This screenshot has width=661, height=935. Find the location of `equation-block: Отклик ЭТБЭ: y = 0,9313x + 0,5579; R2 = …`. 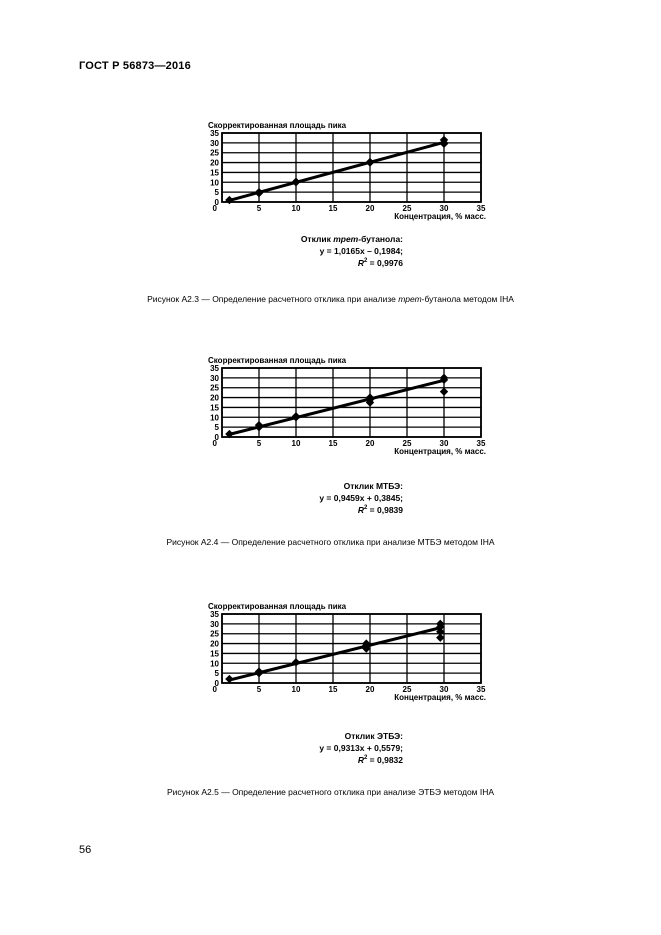

equation-block: Отклик ЭТБЭ: y = 0,9313x + 0,5579; R2 = … is located at coordinates (316, 748).